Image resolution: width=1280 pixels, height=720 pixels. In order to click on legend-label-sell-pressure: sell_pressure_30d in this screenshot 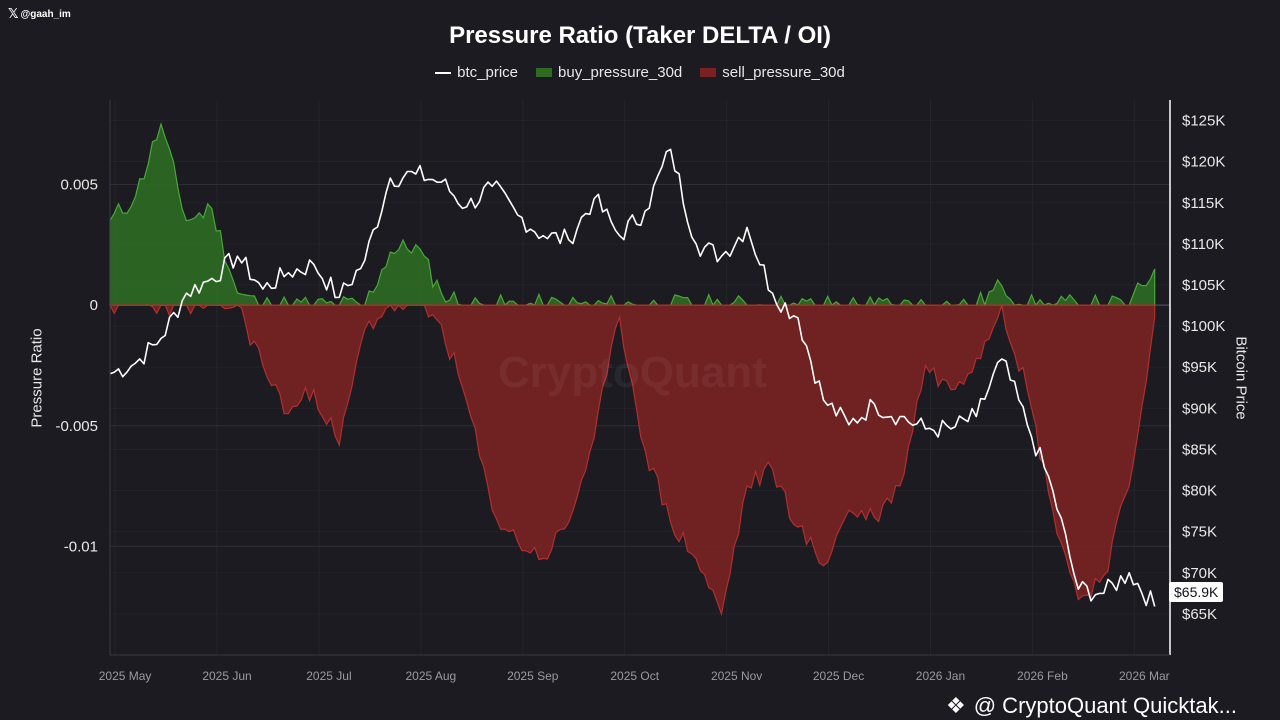, I will do `click(783, 72)`.